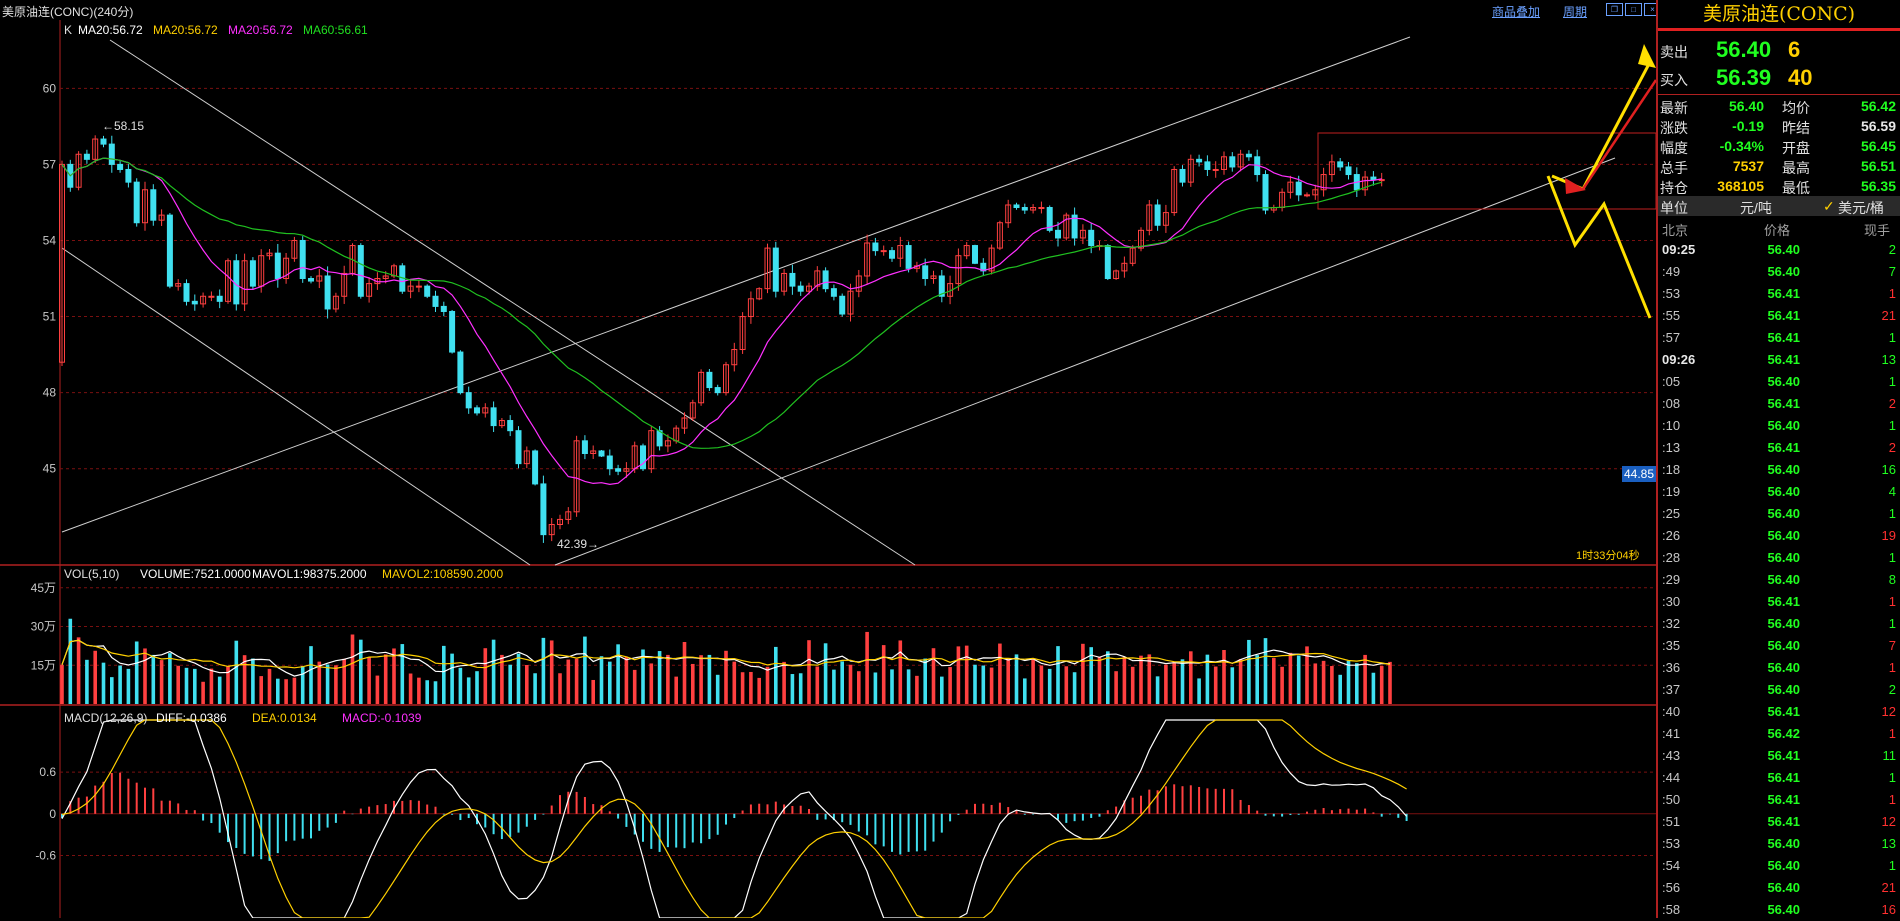 The height and width of the screenshot is (921, 1900). What do you see at coordinates (43, 665) in the screenshot?
I see `vol-tick-label: 15万` at bounding box center [43, 665].